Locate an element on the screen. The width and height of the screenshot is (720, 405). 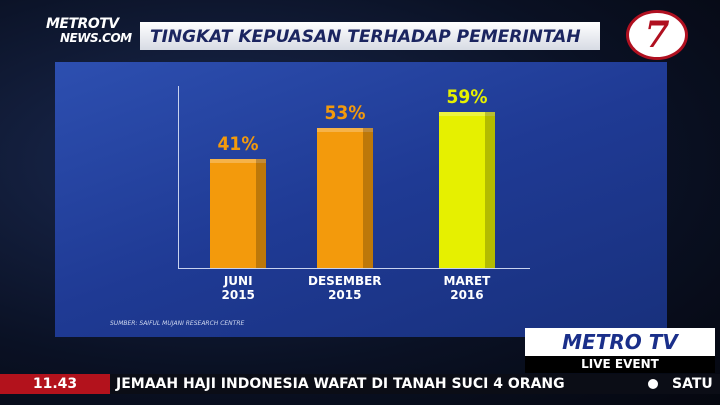
ticker-dot is located at coordinates (653, 384).